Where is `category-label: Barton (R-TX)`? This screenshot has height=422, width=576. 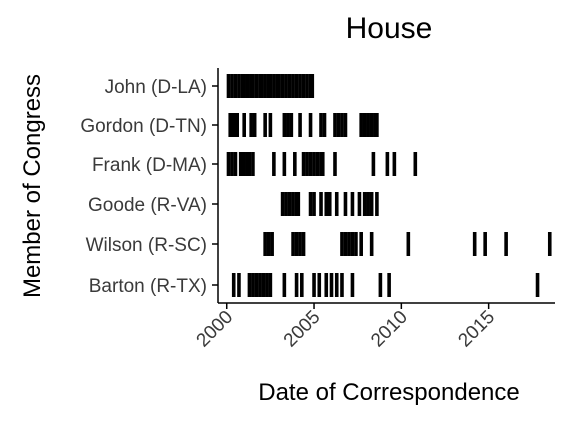 category-label: Barton (R-TX) is located at coordinates (148, 286).